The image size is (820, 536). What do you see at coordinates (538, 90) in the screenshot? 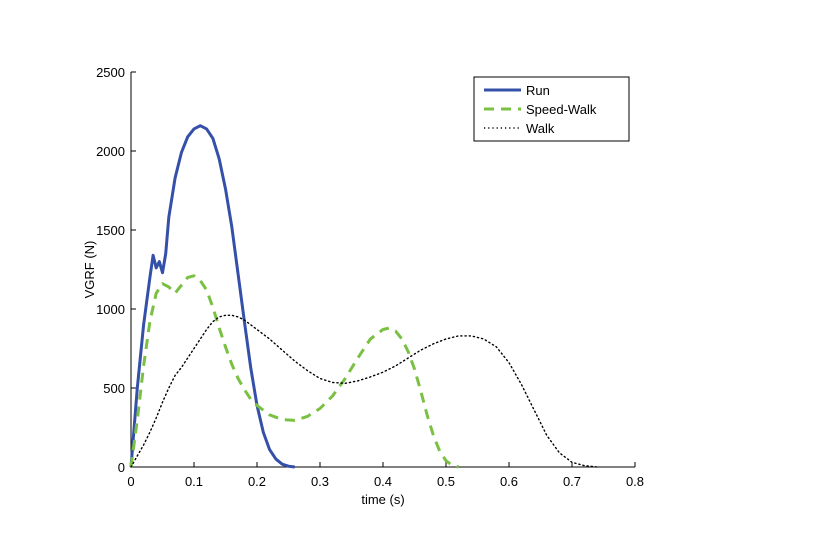
I see `legend-label: Run` at bounding box center [538, 90].